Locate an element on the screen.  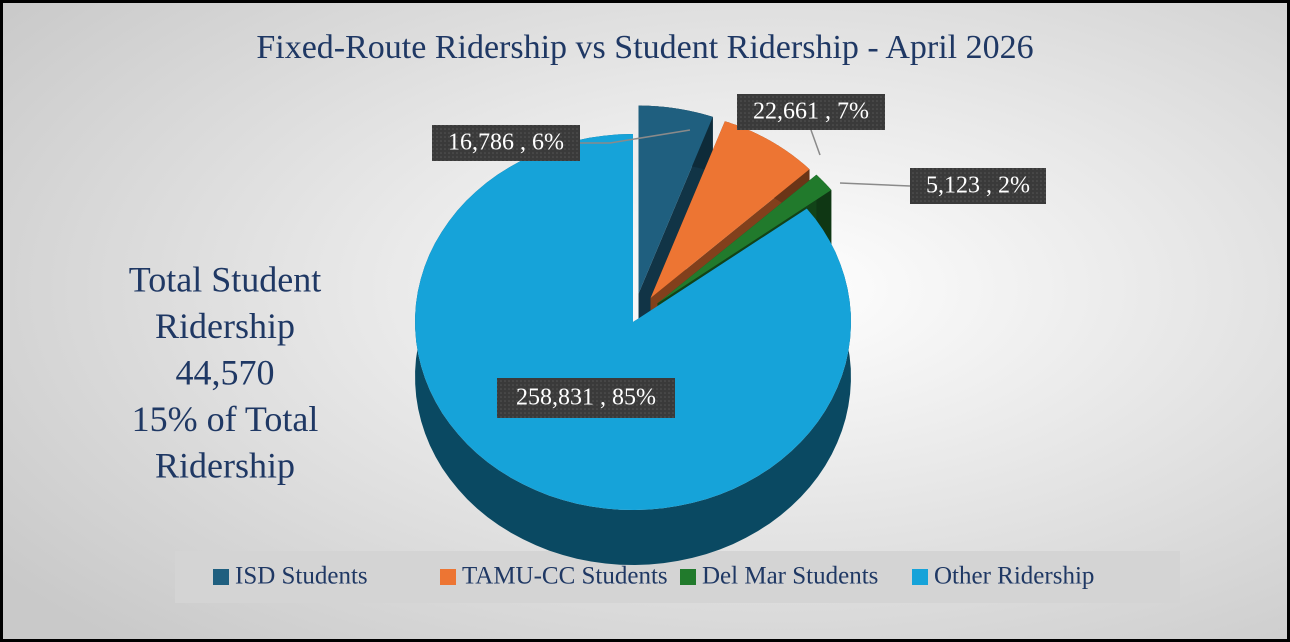
data-label: 16,786 , 6% is located at coordinates (506, 143).